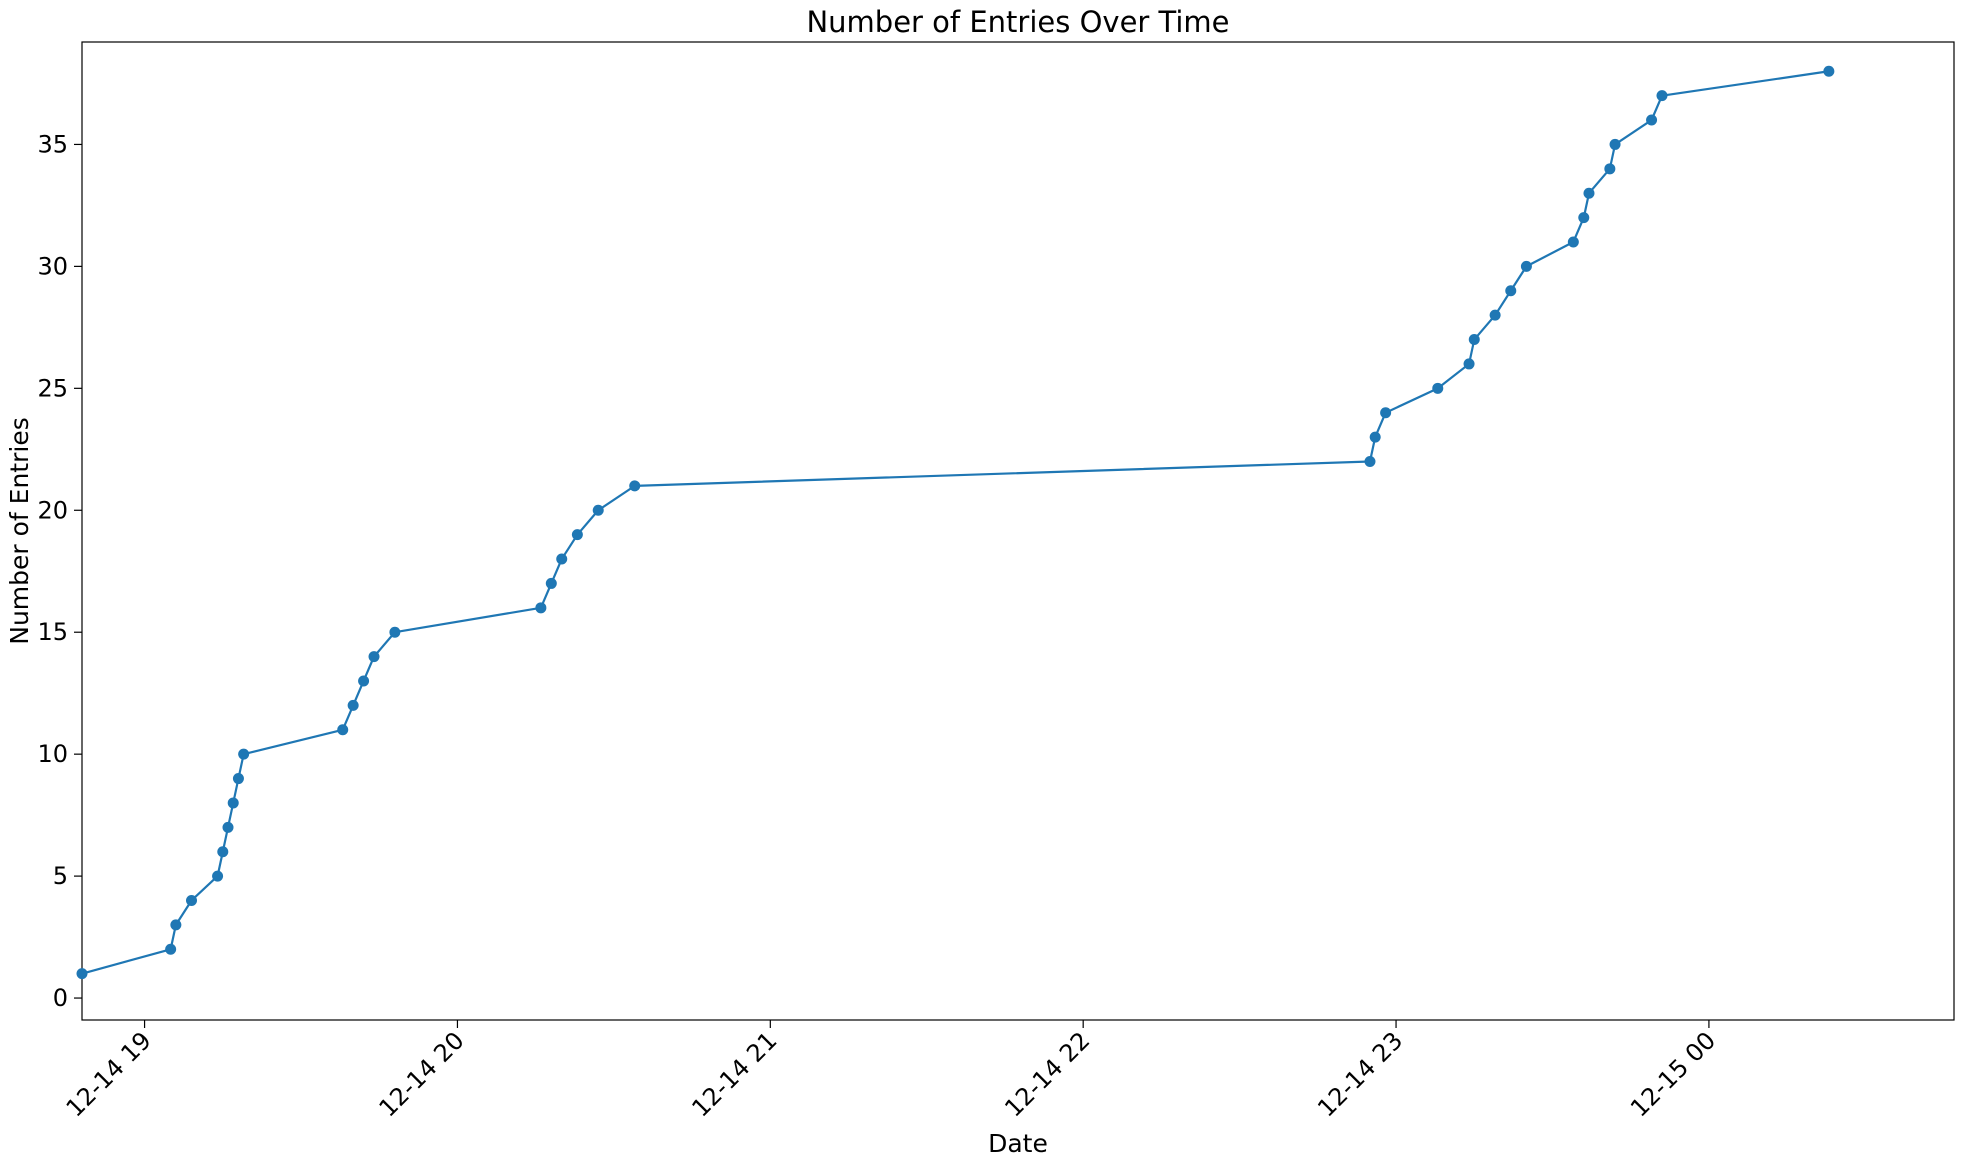  Describe the element at coordinates (52, 388) in the screenshot. I see `y-tick-label: 25` at that location.